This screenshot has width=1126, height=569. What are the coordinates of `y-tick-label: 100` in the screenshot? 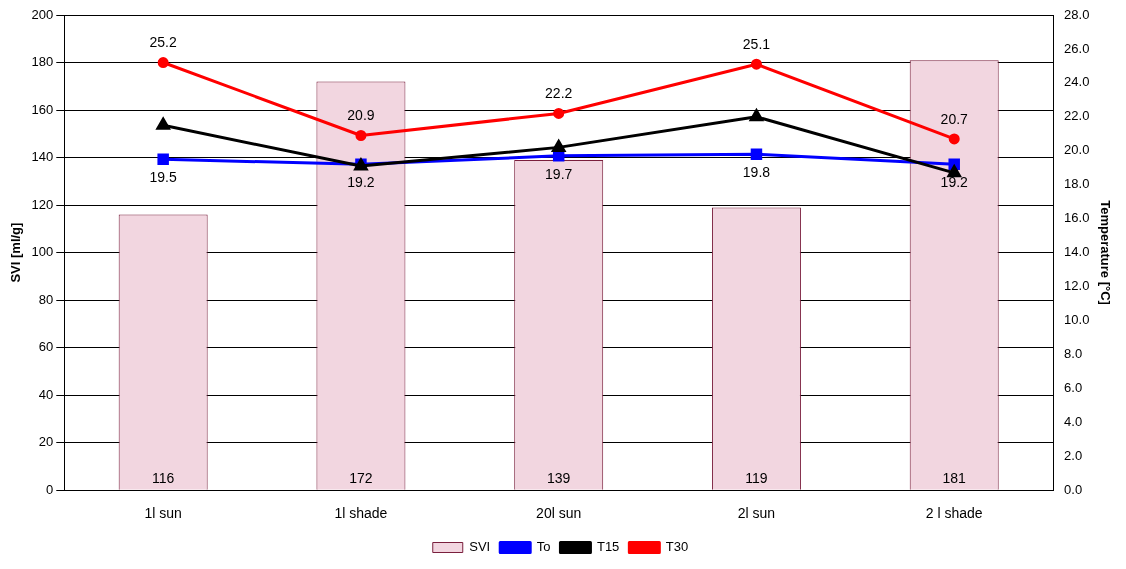 It's located at (42, 252).